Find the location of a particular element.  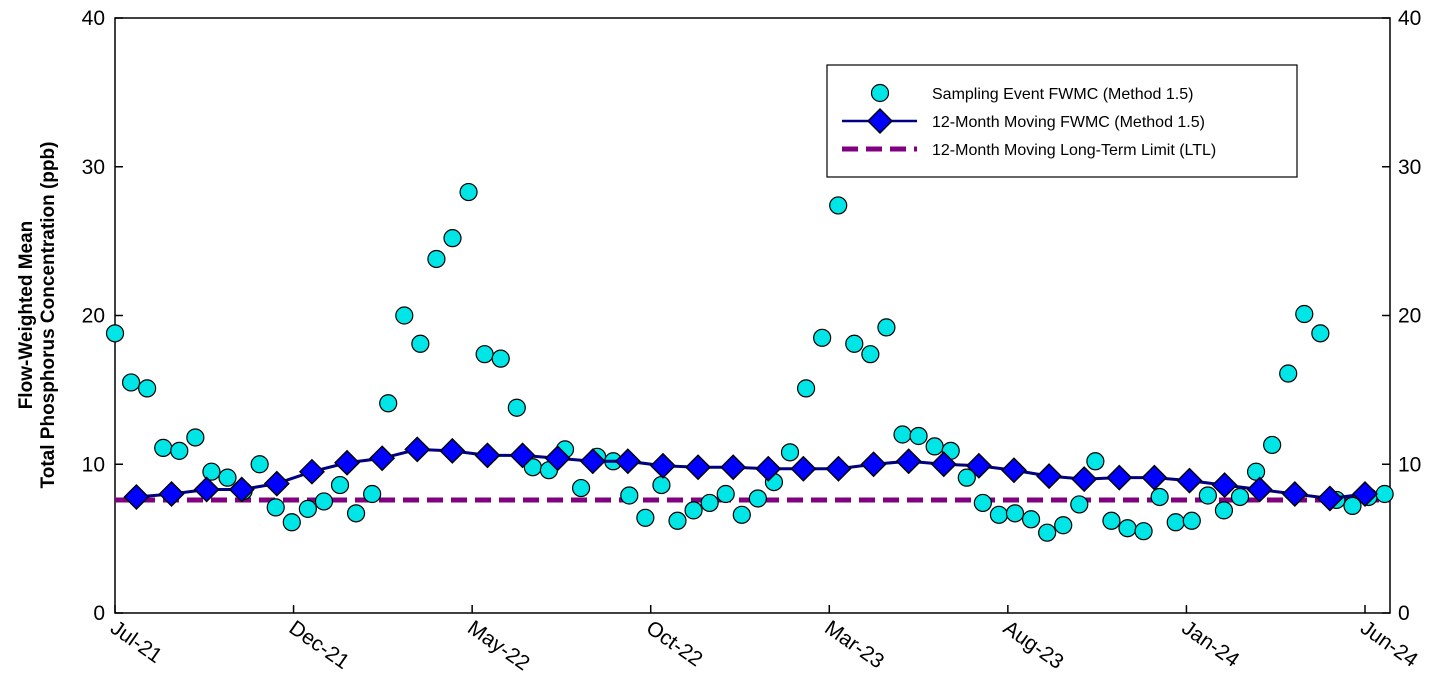

y-axis-right: 0 10 20 30 40 is located at coordinates (1401, 316).